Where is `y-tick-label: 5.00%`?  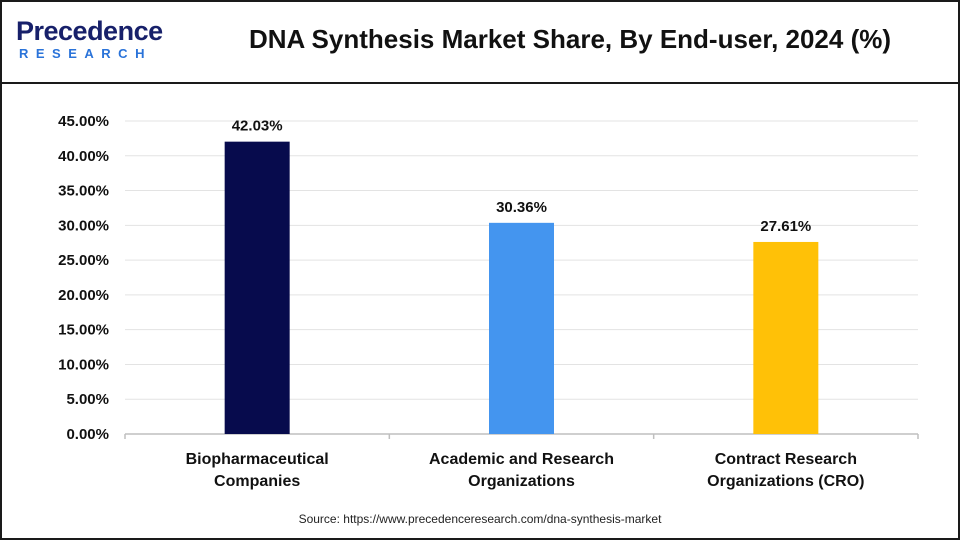 y-tick-label: 5.00% is located at coordinates (87, 399).